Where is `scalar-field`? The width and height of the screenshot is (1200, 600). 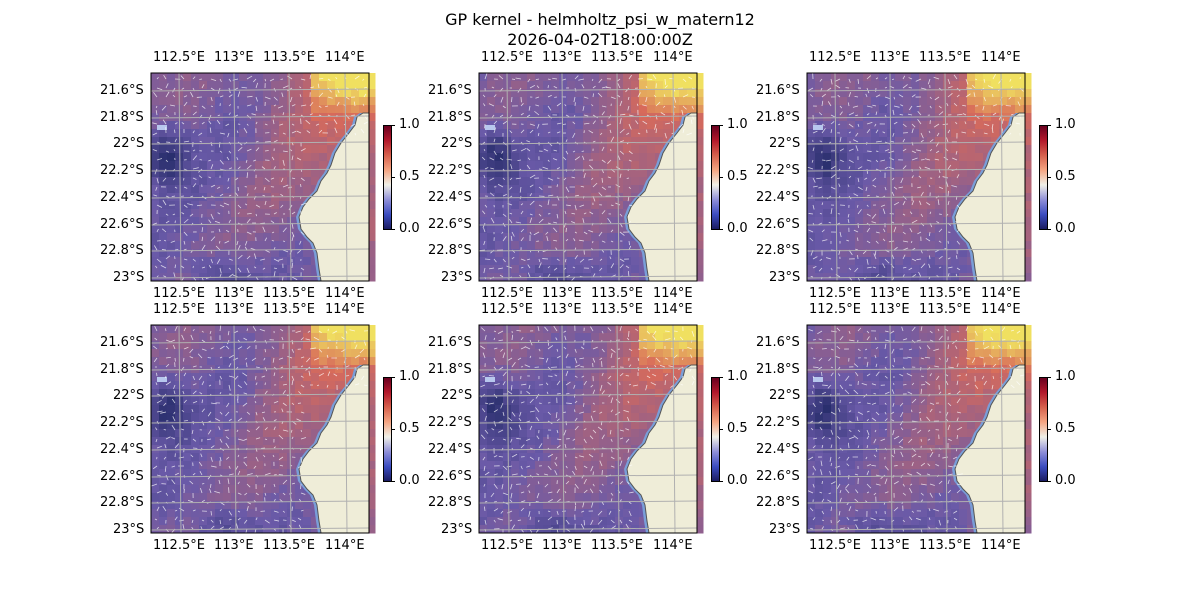
scalar-field is located at coordinates (919, 429).